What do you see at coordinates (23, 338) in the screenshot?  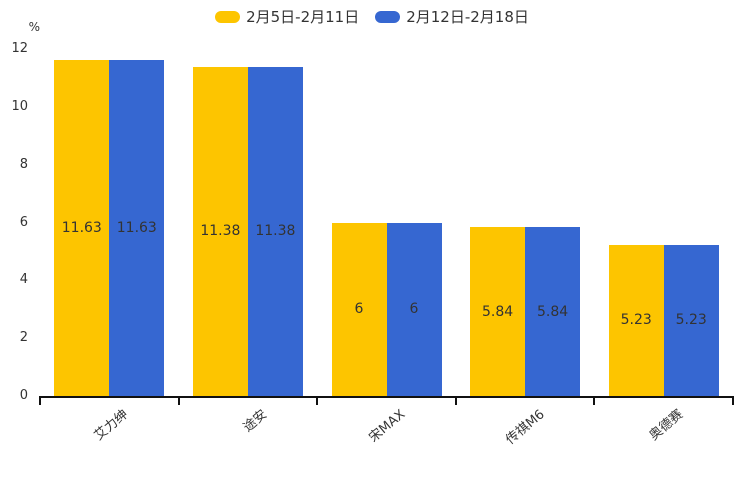 I see `y-axis-tick-label: 2` at bounding box center [23, 338].